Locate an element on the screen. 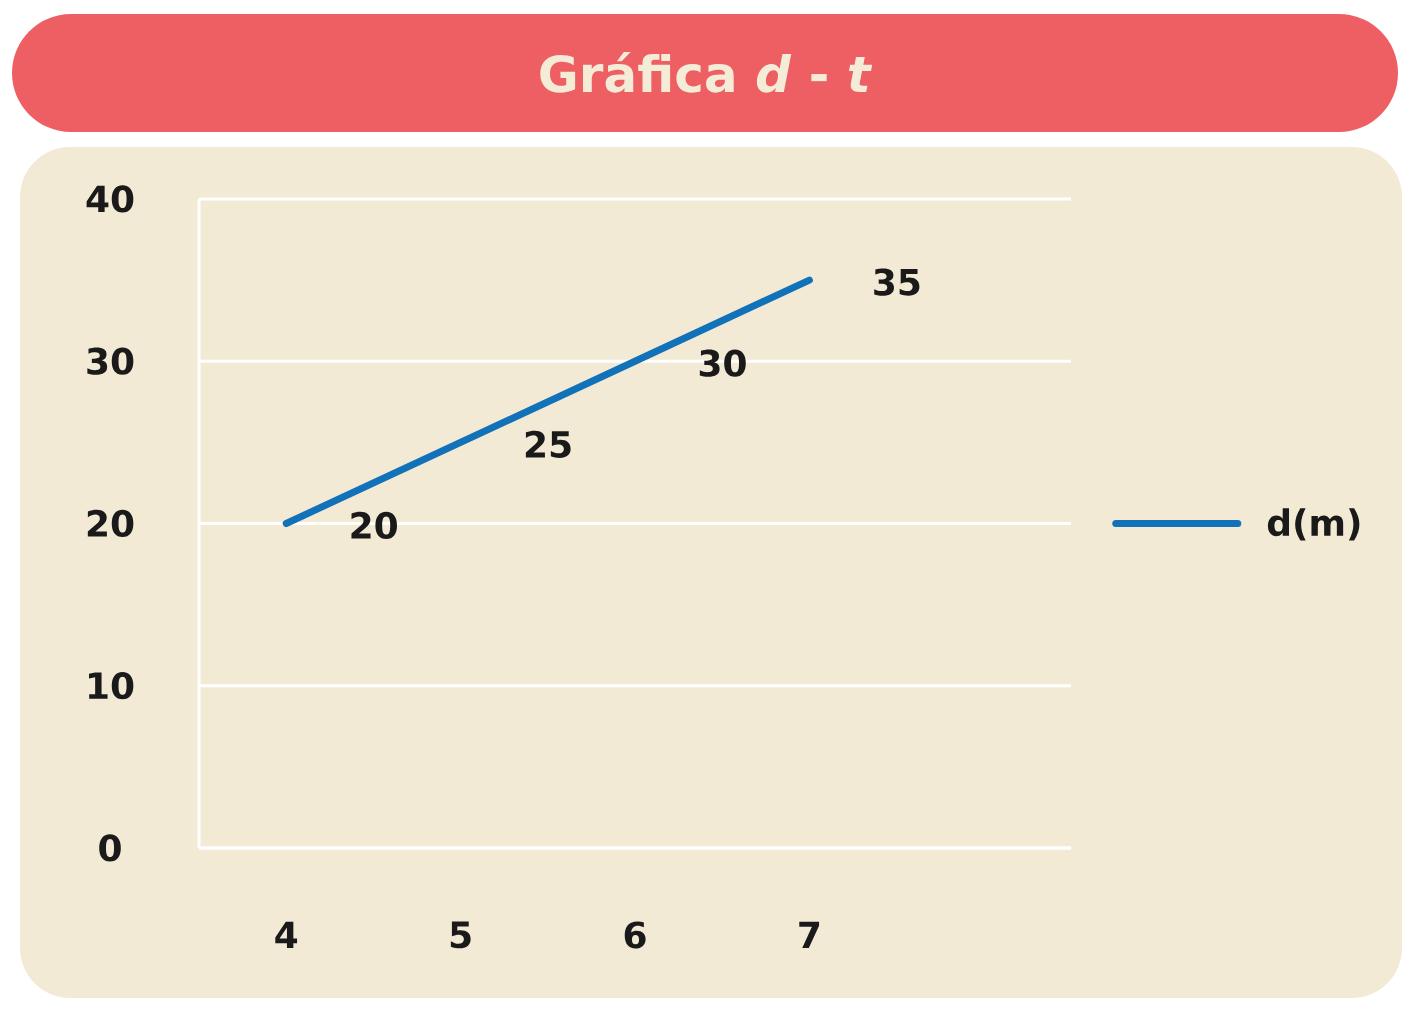 Image resolution: width=1414 pixels, height=1012 pixels. data-label: 35 is located at coordinates (897, 282).